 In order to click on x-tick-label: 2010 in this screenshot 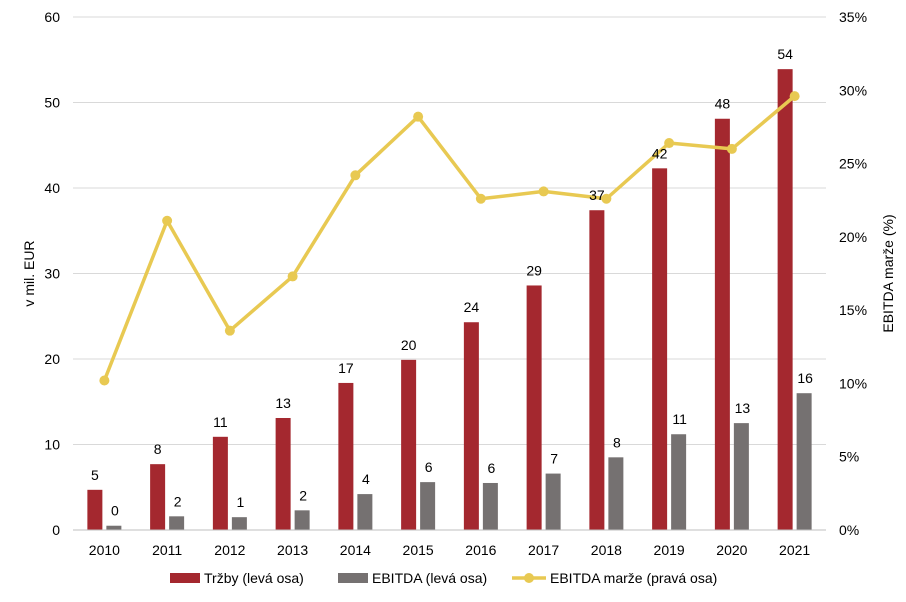, I will do `click(104, 550)`.